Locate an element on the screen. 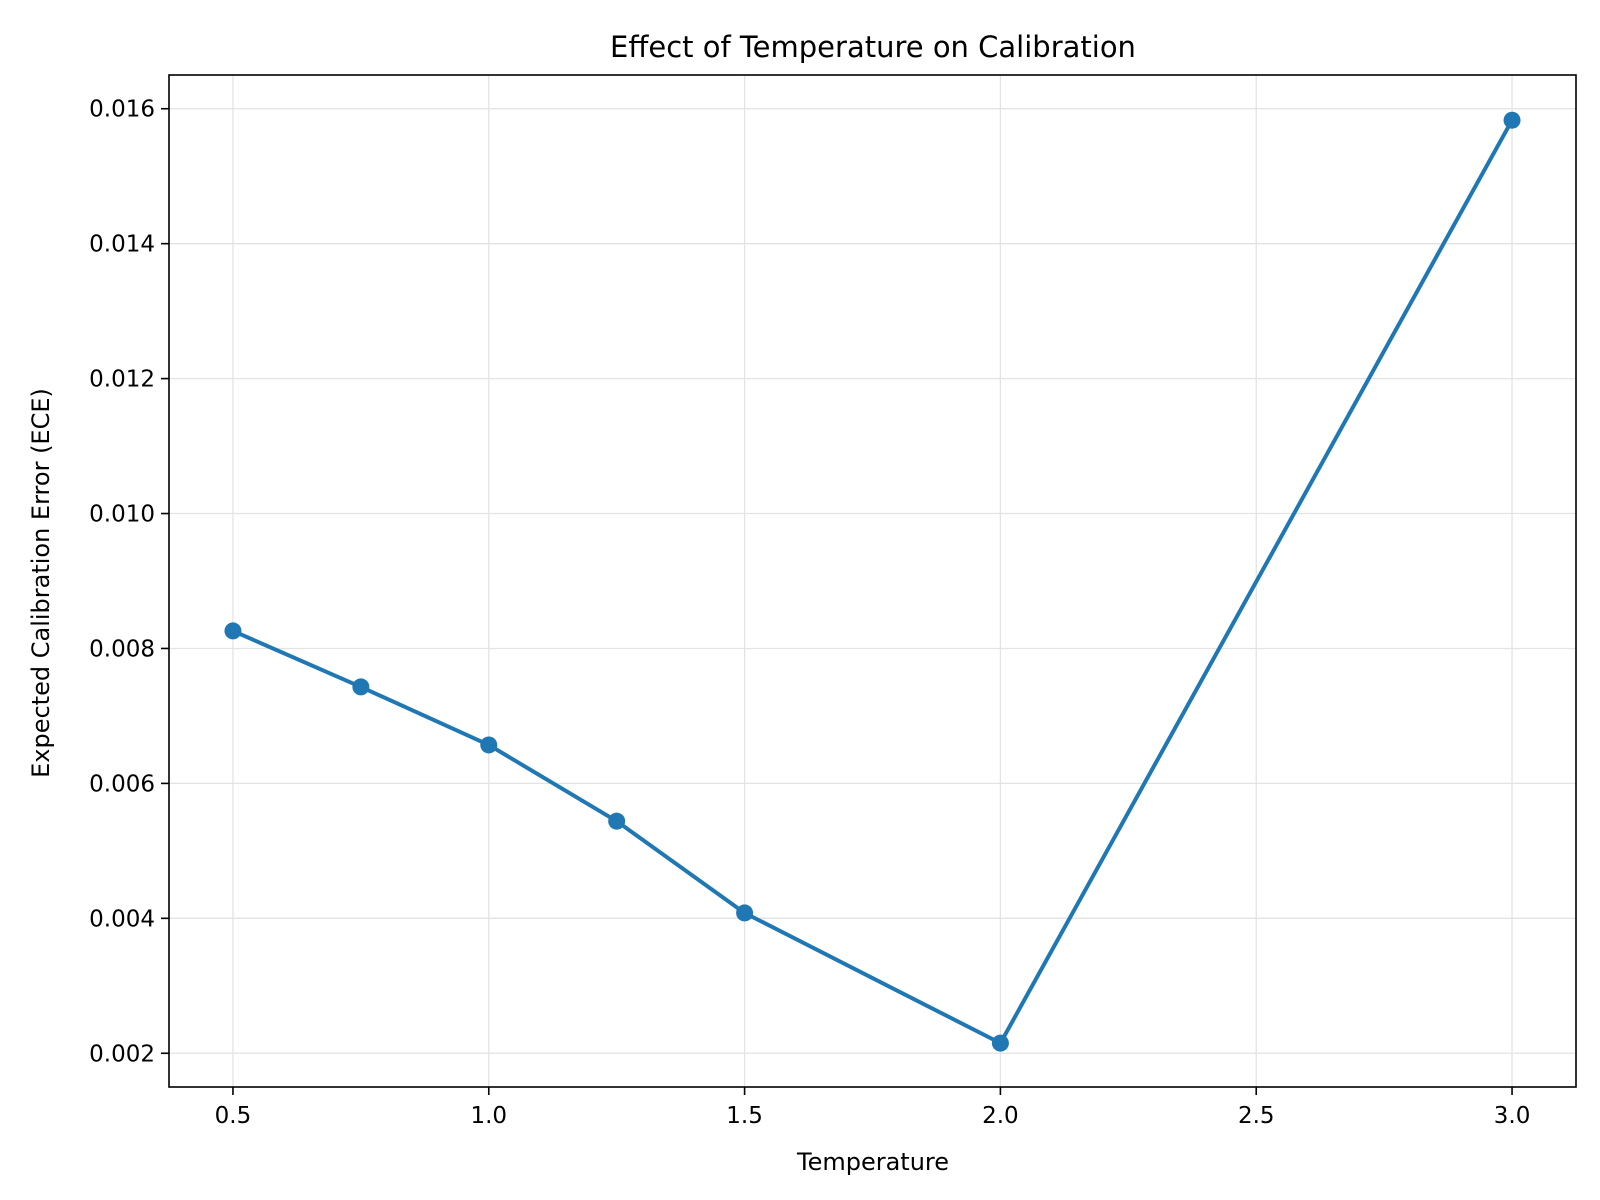 The width and height of the screenshot is (1600, 1200). y-tick-label: 0.014 is located at coordinates (122, 245).